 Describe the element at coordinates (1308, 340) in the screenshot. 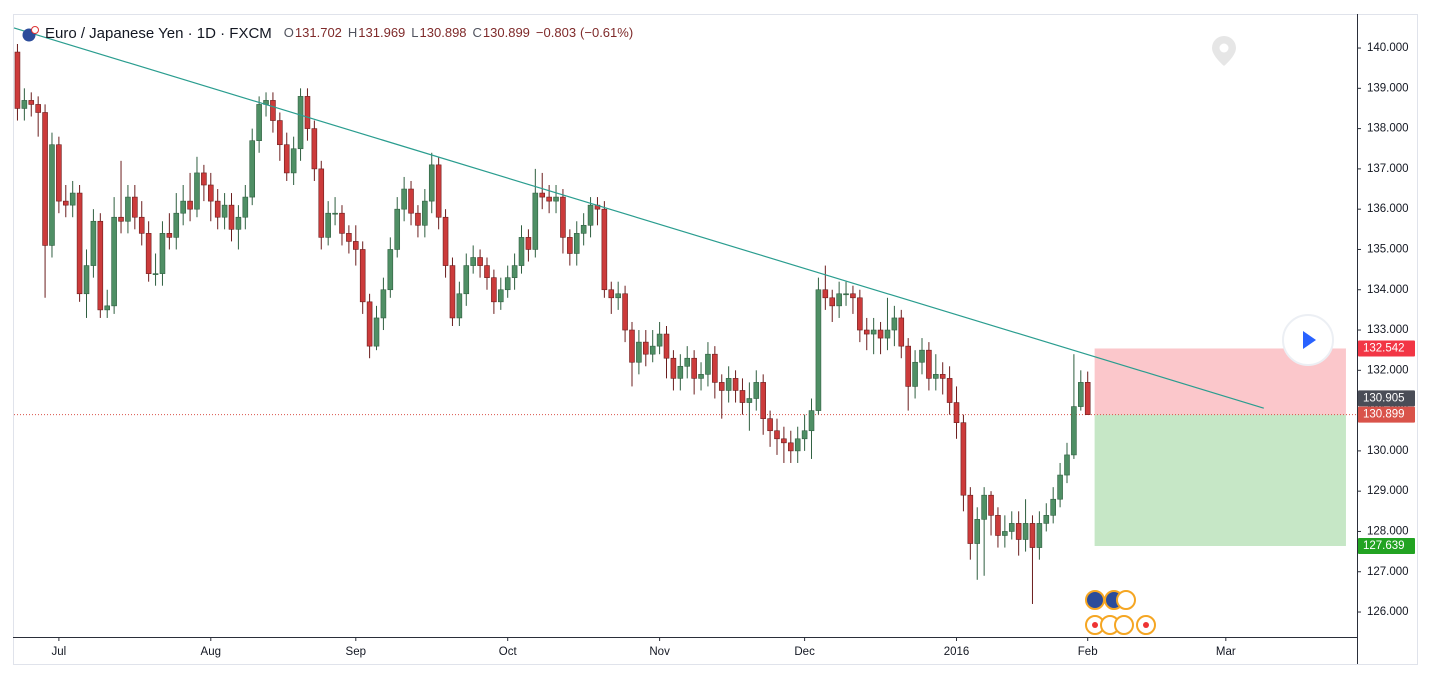

I see `replay-button` at that location.